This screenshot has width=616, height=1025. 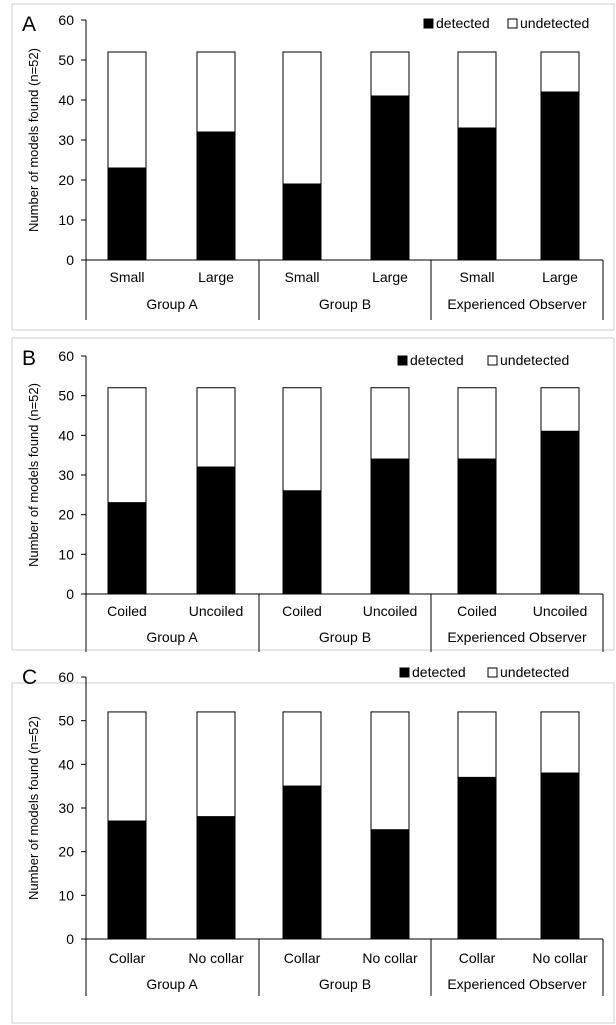 I want to click on panel-label: A, so click(x=29, y=24).